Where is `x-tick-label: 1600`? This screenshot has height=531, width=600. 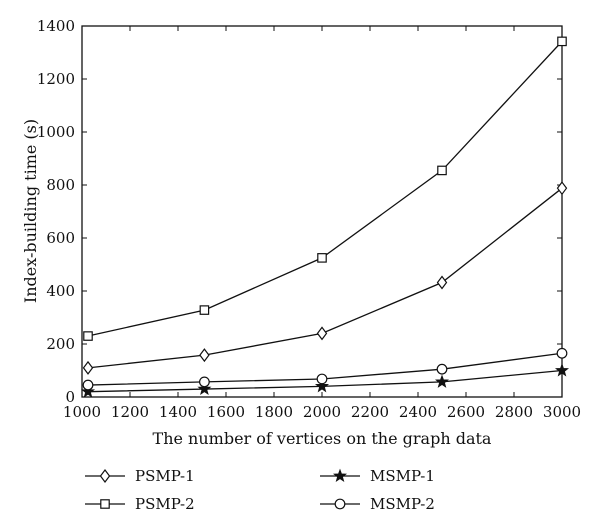
x-tick-label: 1600 is located at coordinates (226, 412).